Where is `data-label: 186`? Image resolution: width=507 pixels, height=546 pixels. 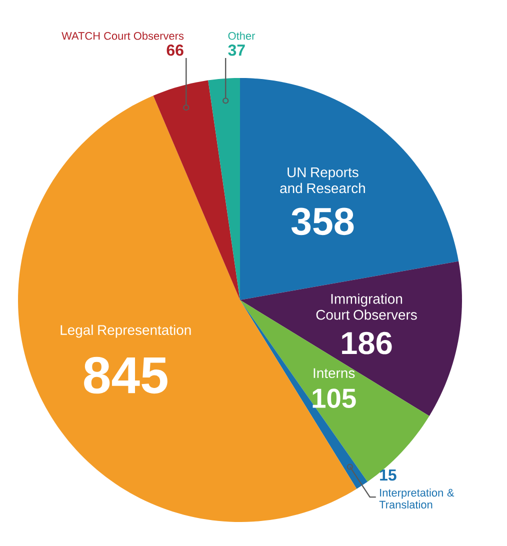 data-label: 186 is located at coordinates (367, 343).